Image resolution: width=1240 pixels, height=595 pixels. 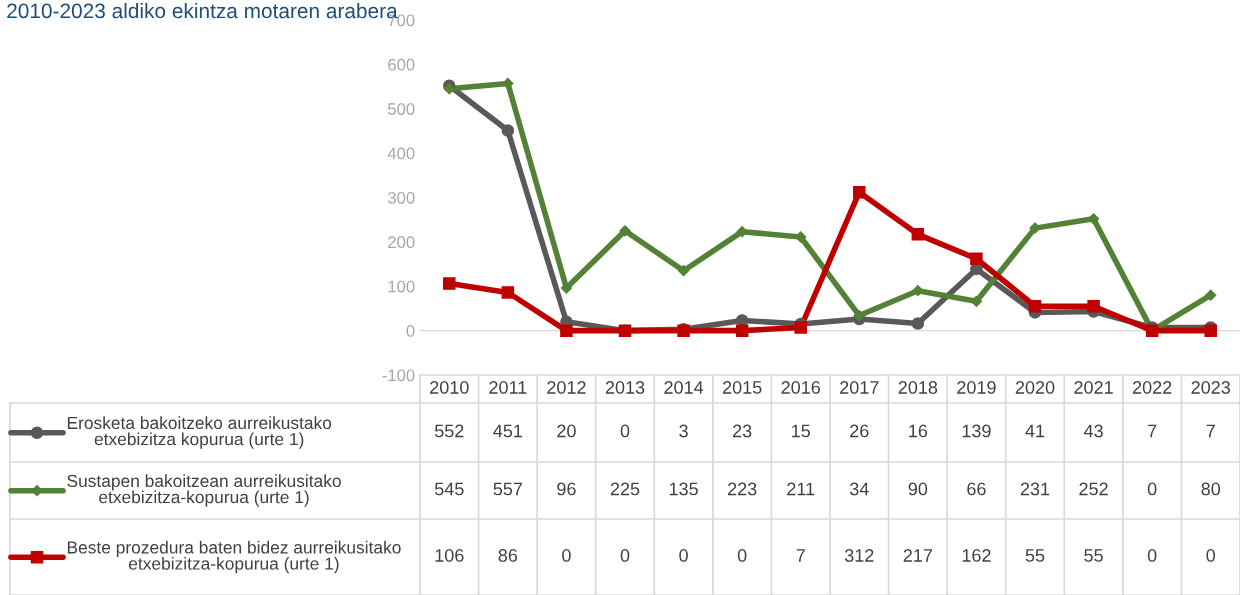 What do you see at coordinates (508, 555) in the screenshot?
I see `data-label: 86` at bounding box center [508, 555].